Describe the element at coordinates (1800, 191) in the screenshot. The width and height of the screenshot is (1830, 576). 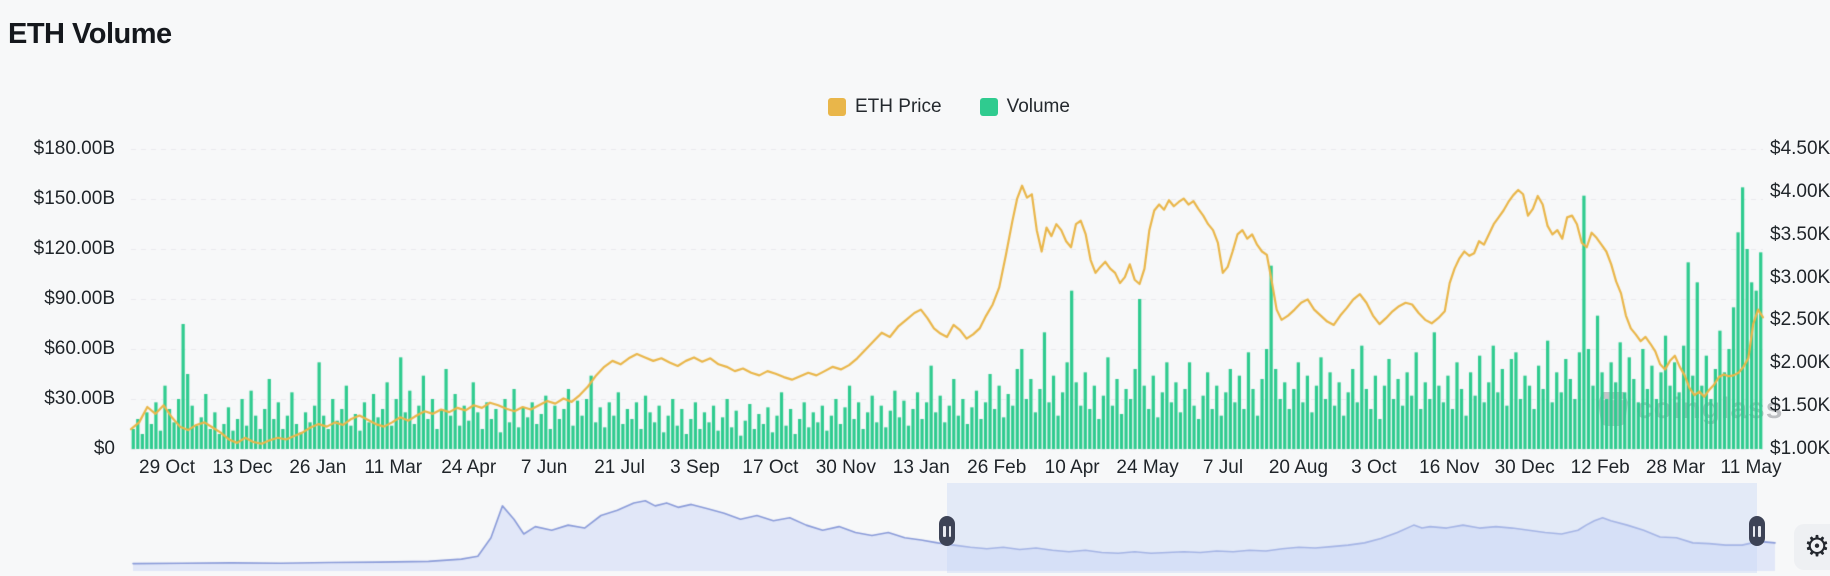
I see `y-axis-right-tick-label: $4.00K` at that location.